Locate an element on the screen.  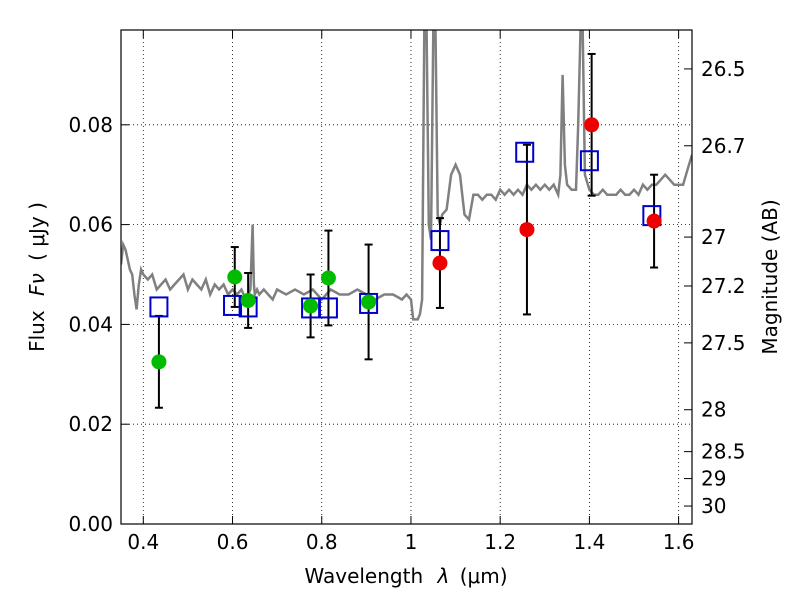
x-tick-label: 1.2 is located at coordinates (500, 542).